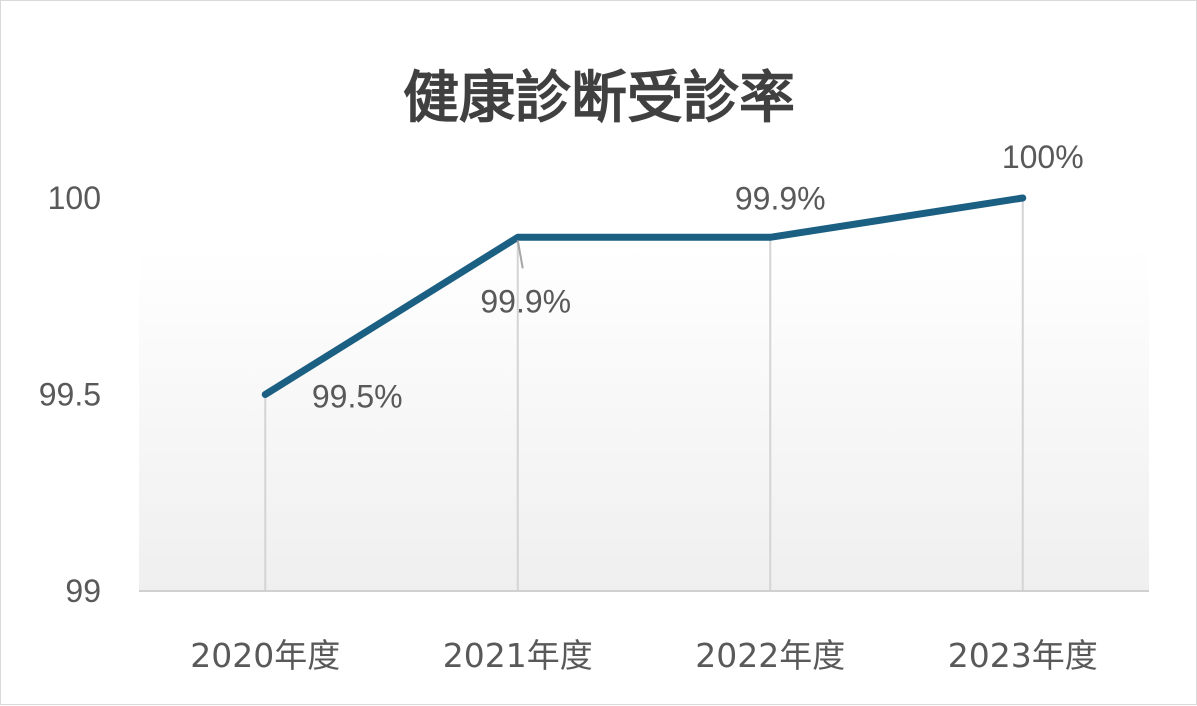 The image size is (1197, 706). I want to click on y-axis: 99 99.5 100, so click(70, 394).